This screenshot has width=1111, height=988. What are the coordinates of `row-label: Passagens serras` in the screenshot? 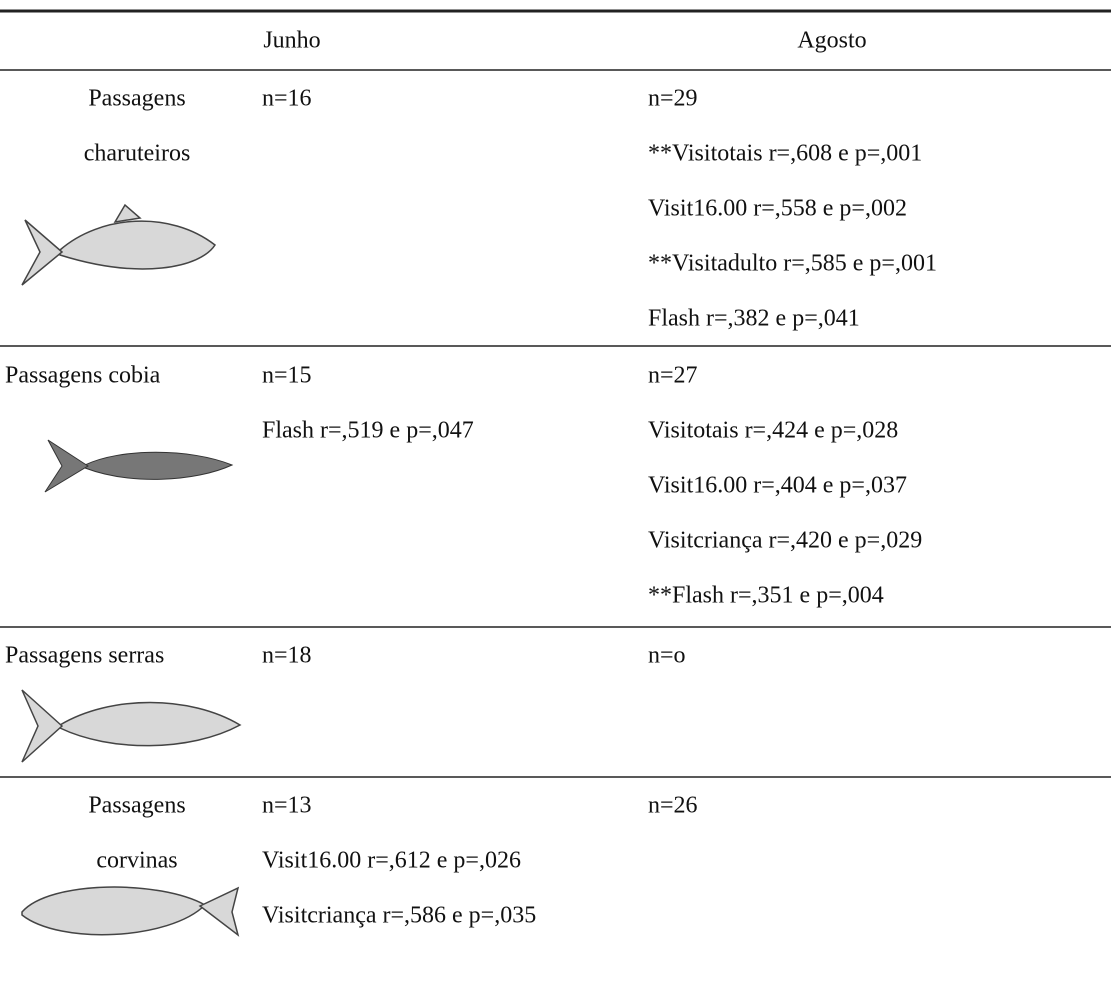 It's located at (84, 656).